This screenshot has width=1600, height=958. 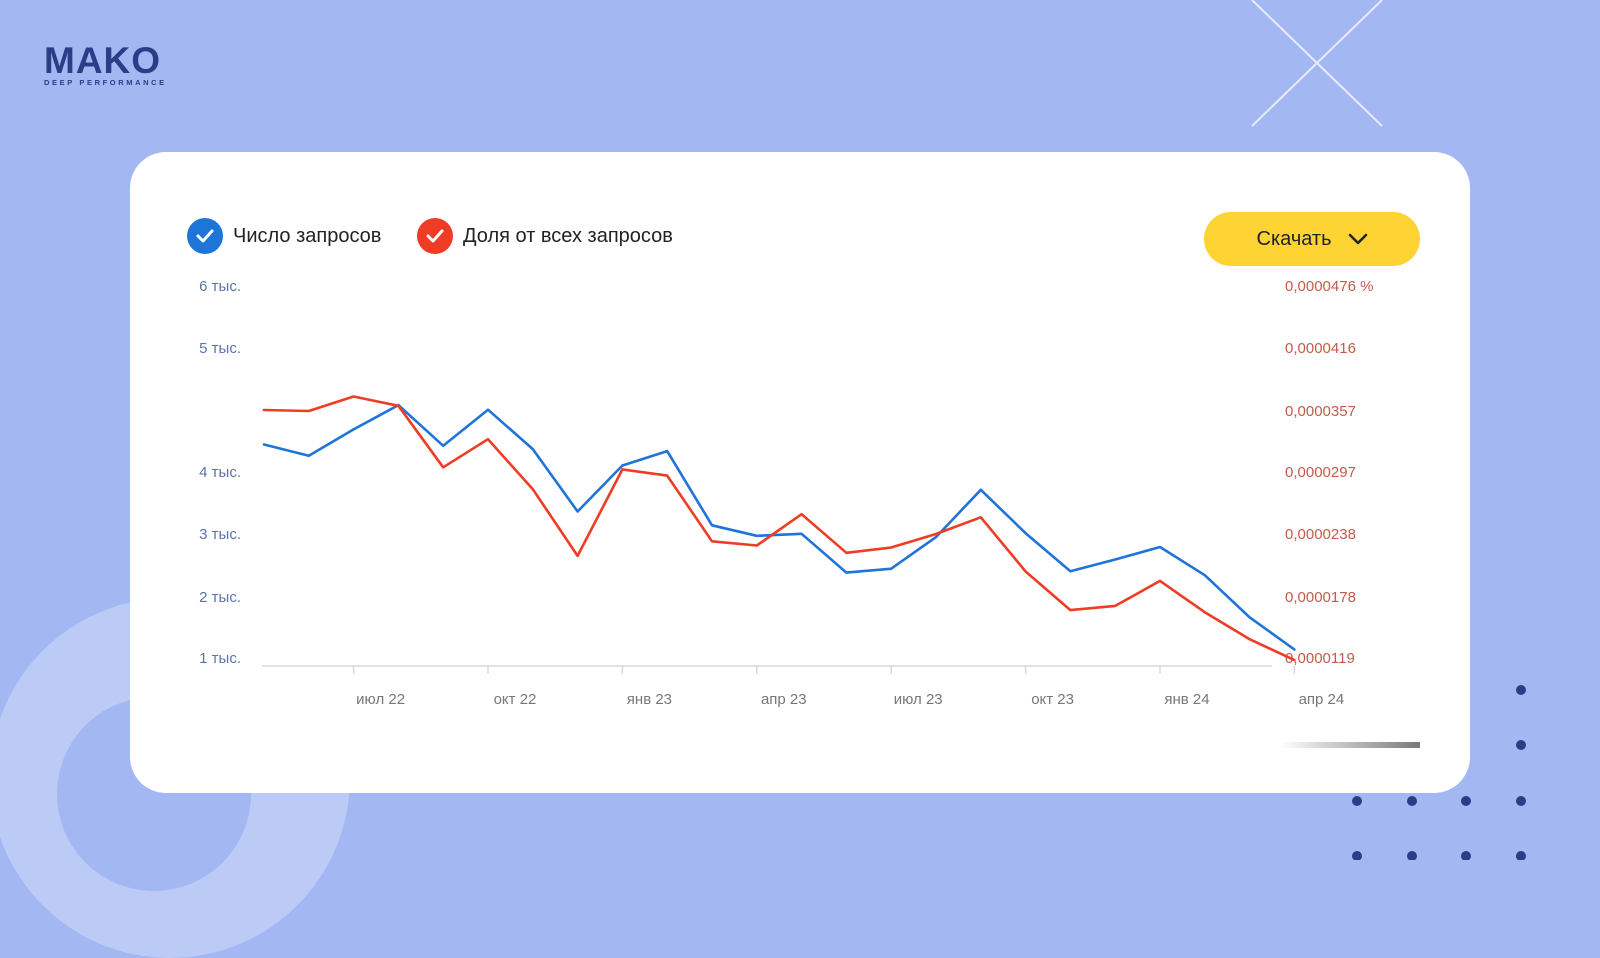 I want to click on legend-label-requests: Число запросов, so click(x=307, y=235).